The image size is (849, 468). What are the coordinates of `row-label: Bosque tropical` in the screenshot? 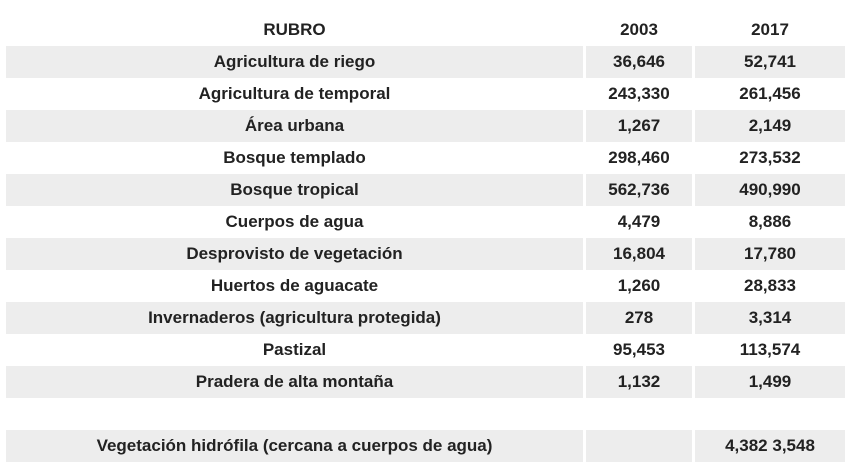 It's located at (294, 190).